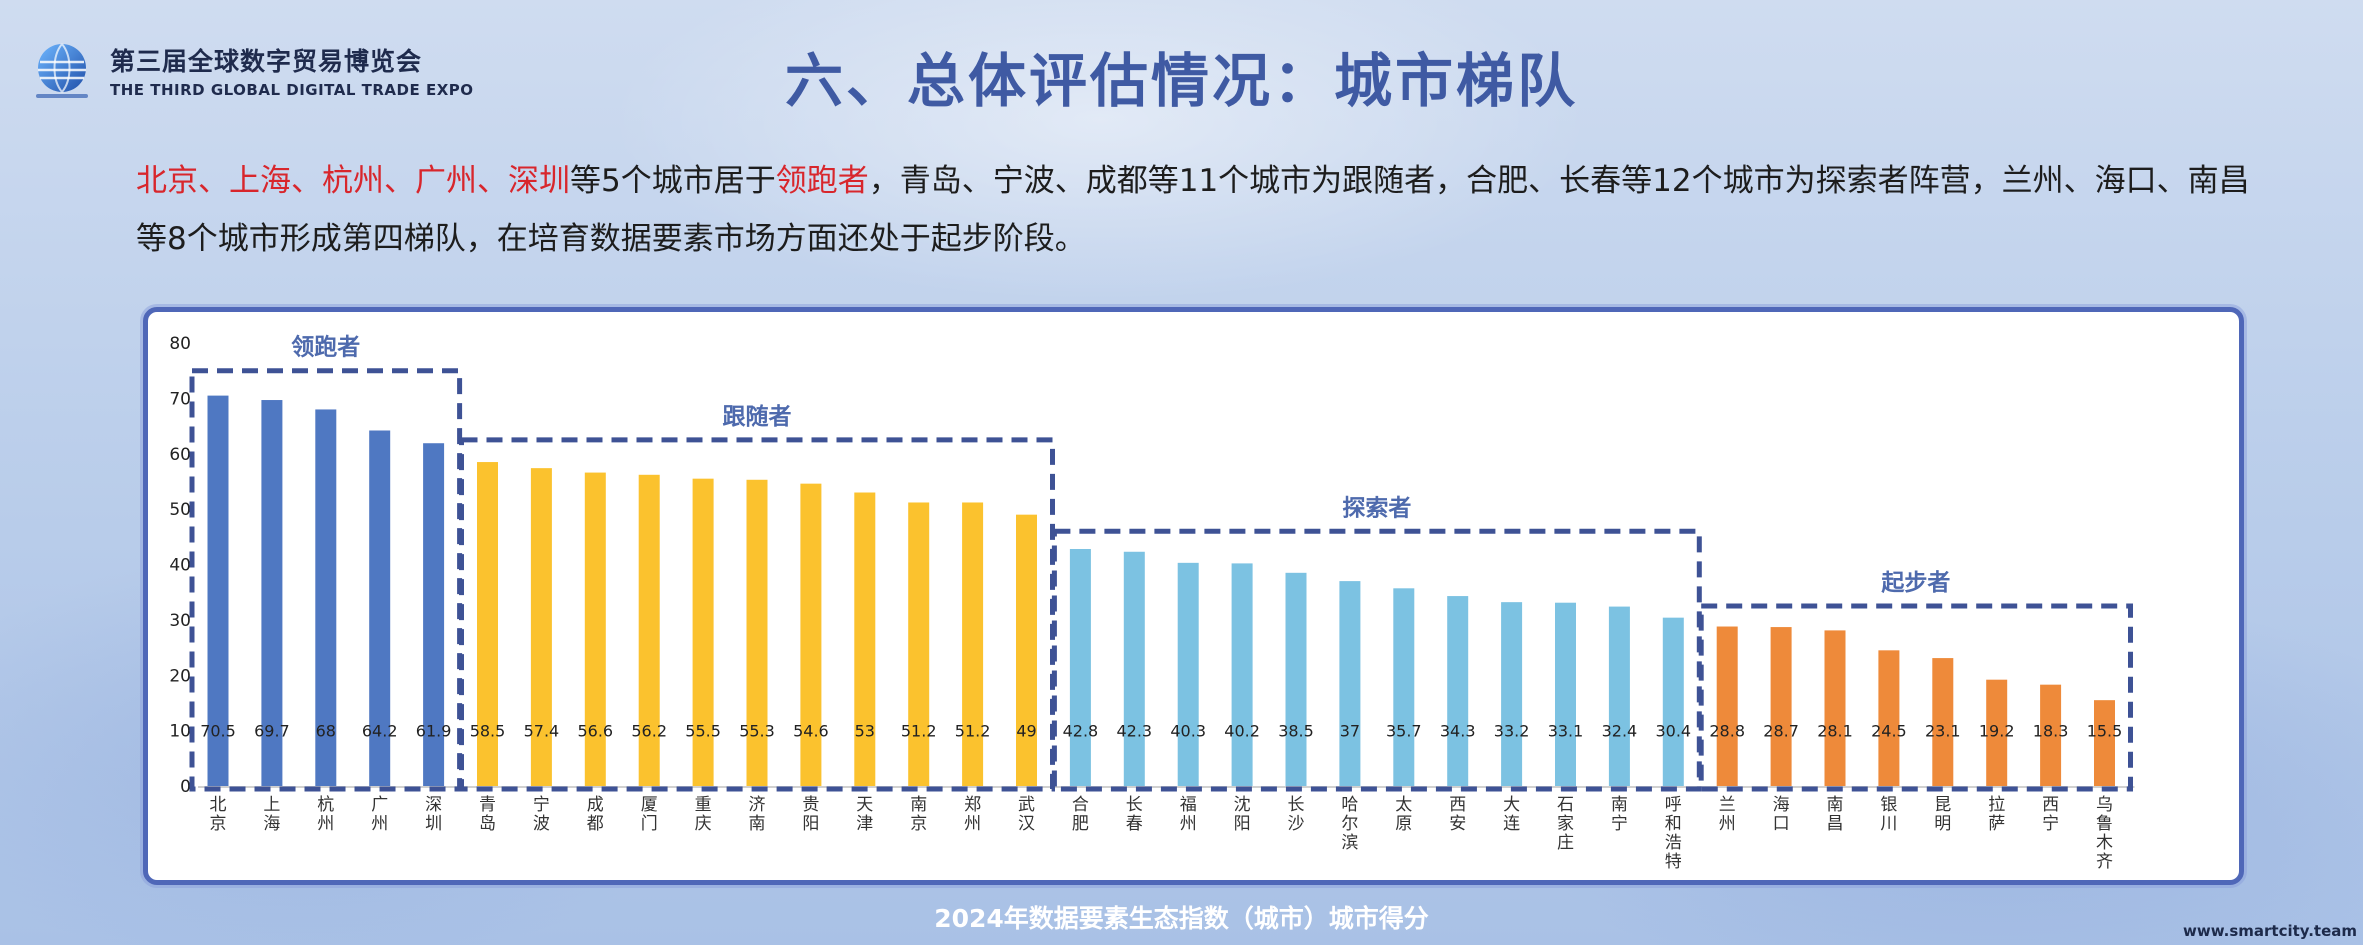  What do you see at coordinates (180, 732) in the screenshot?
I see `y-tick-label: 10` at bounding box center [180, 732].